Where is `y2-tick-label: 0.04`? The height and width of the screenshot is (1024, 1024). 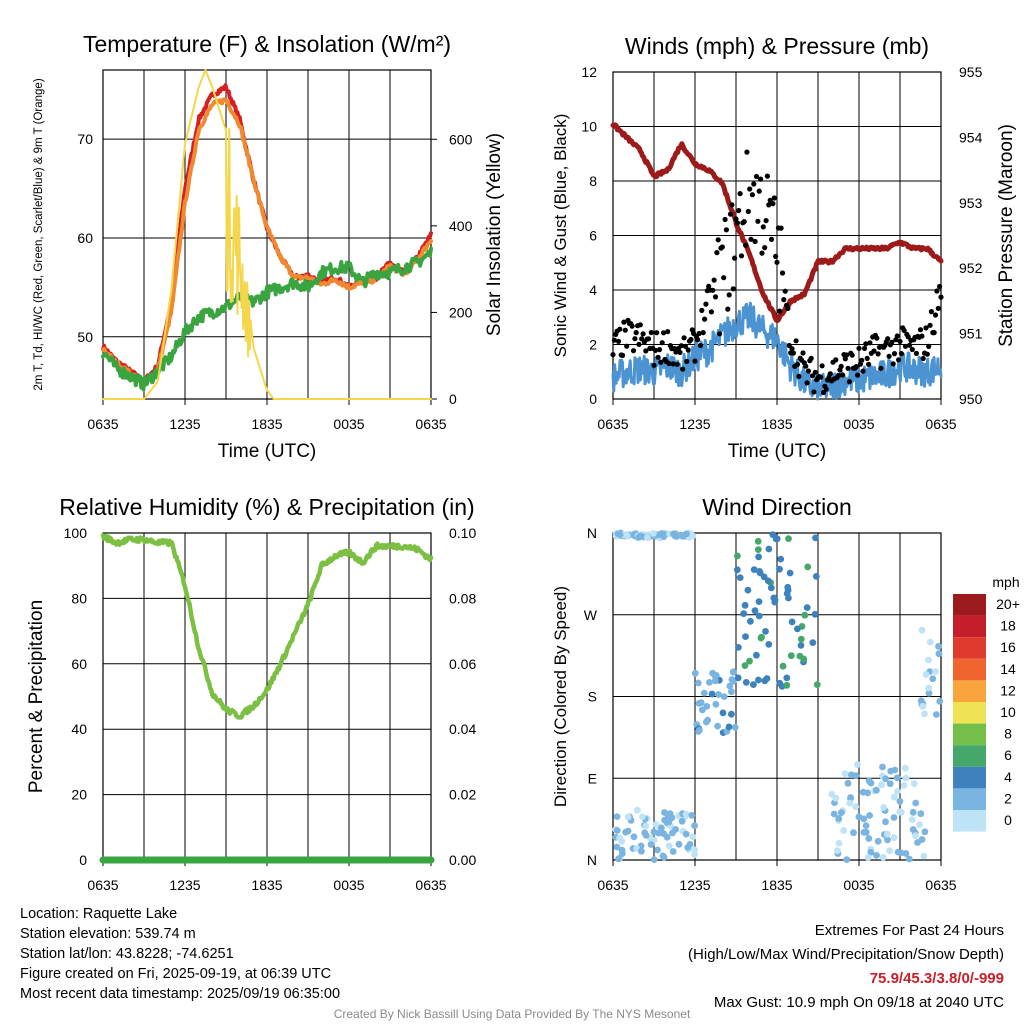 y2-tick-label: 0.04 is located at coordinates (462, 729).